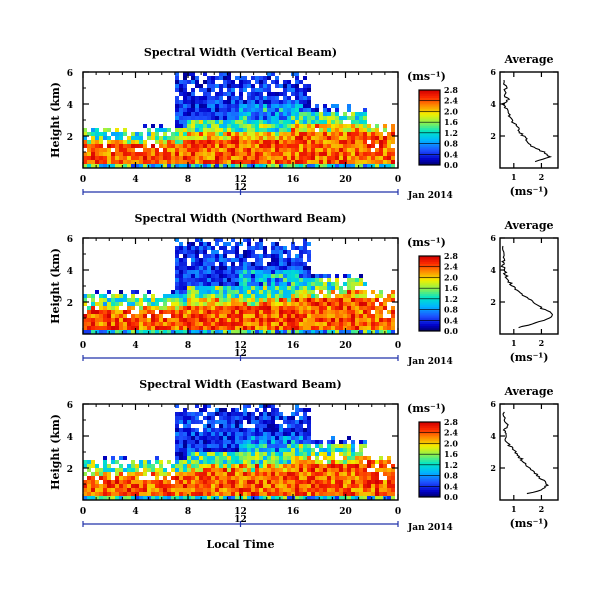 This screenshot has width=610, height=598. What do you see at coordinates (135, 346) in the screenshot?
I see `x-tick-label: 4` at bounding box center [135, 346].